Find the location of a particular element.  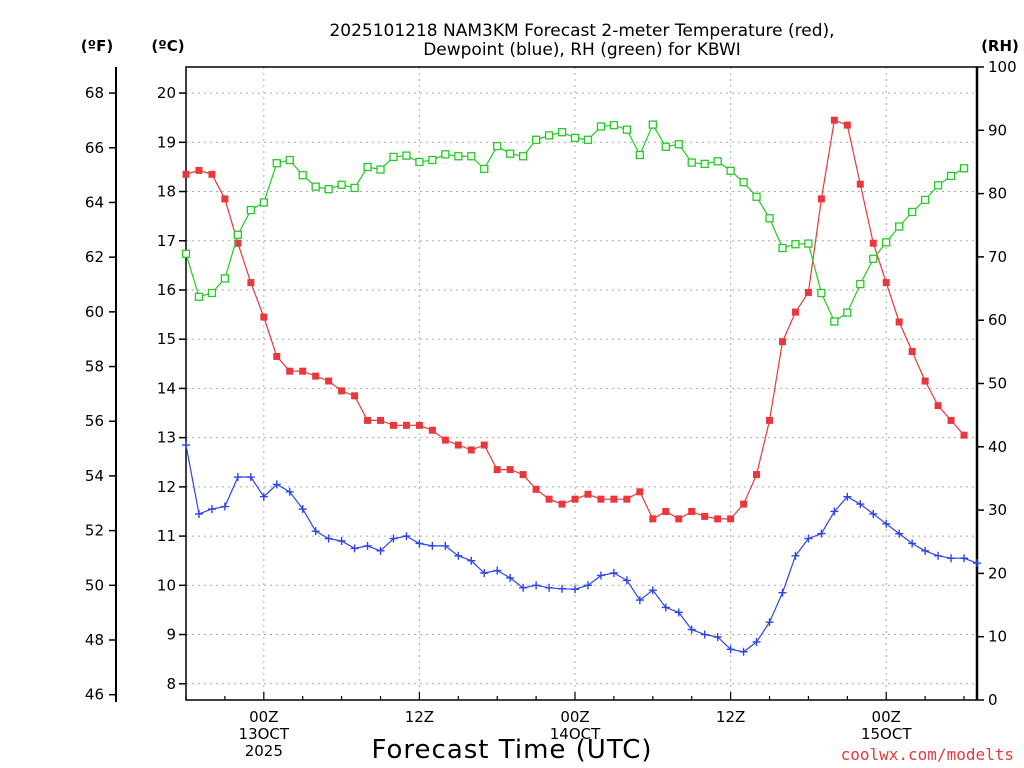

fahrenheit-tick-label: 50 is located at coordinates (94, 585).